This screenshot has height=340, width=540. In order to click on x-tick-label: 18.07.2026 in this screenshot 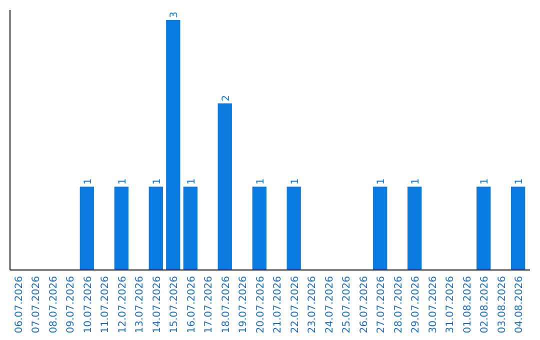, I will do `click(226, 305)`.